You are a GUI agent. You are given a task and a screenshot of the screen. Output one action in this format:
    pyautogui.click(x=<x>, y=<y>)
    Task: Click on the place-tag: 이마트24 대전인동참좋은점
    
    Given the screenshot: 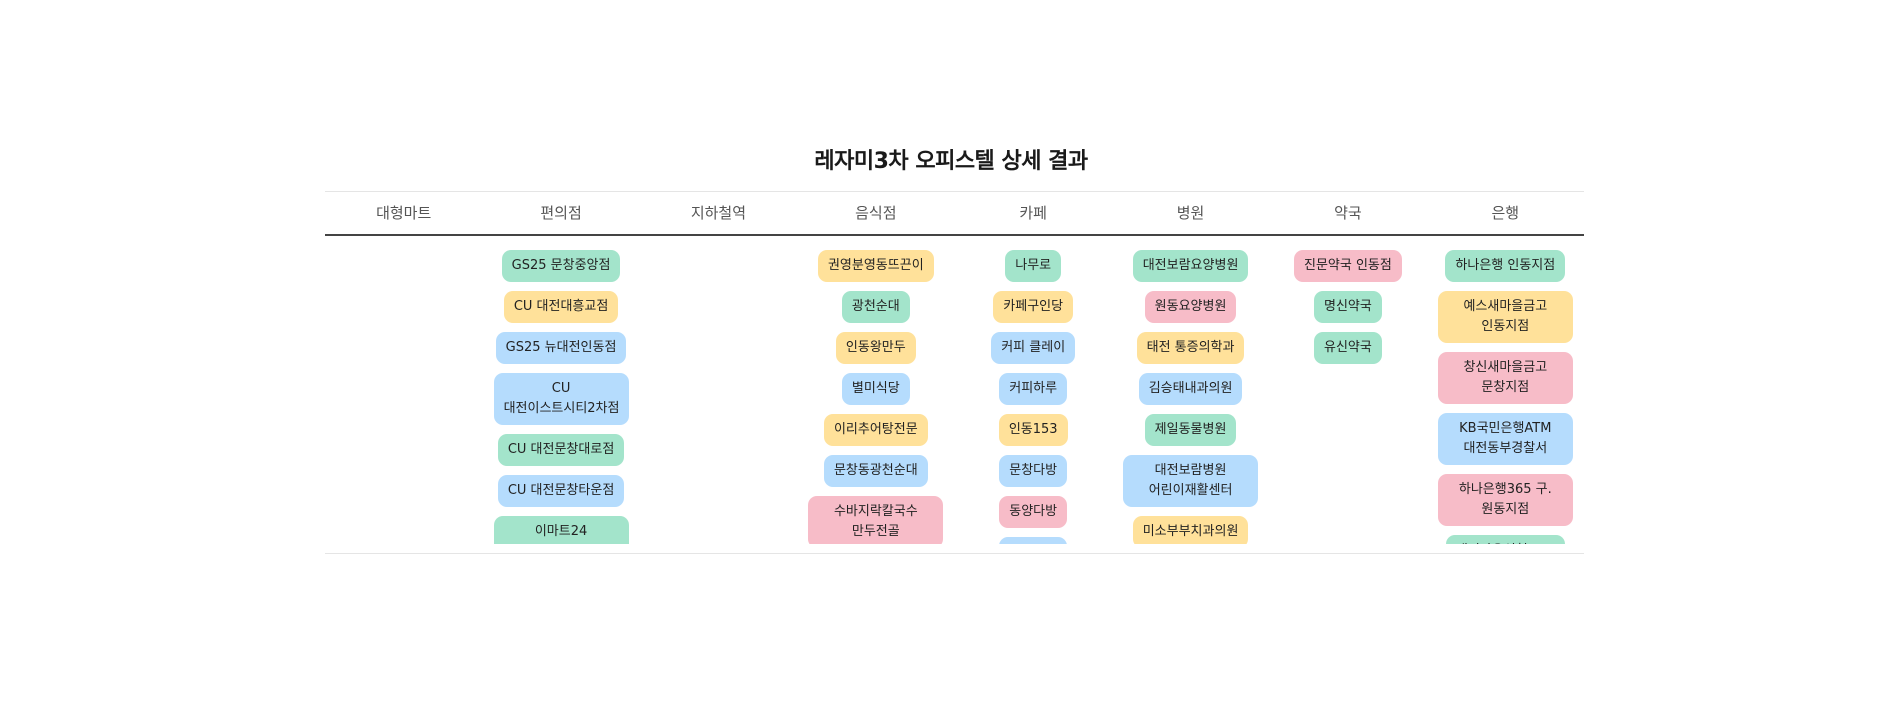 What is the action you would take?
    pyautogui.click(x=561, y=530)
    